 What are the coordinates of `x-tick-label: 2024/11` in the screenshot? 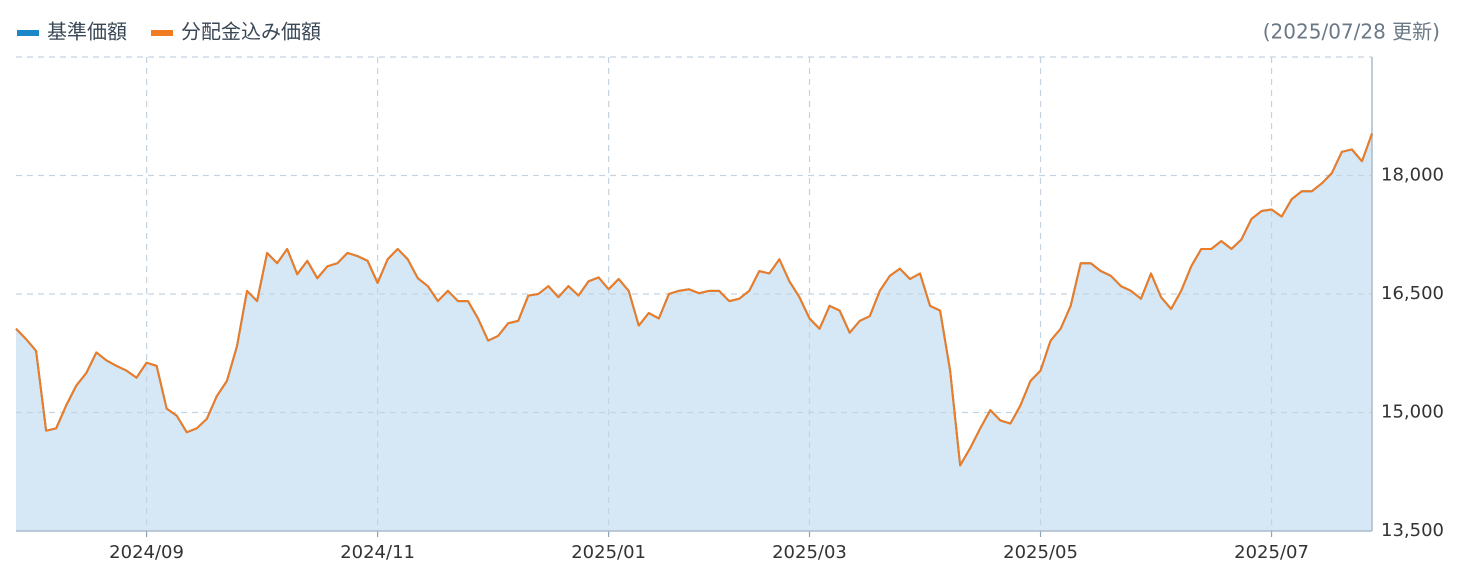 It's located at (377, 552).